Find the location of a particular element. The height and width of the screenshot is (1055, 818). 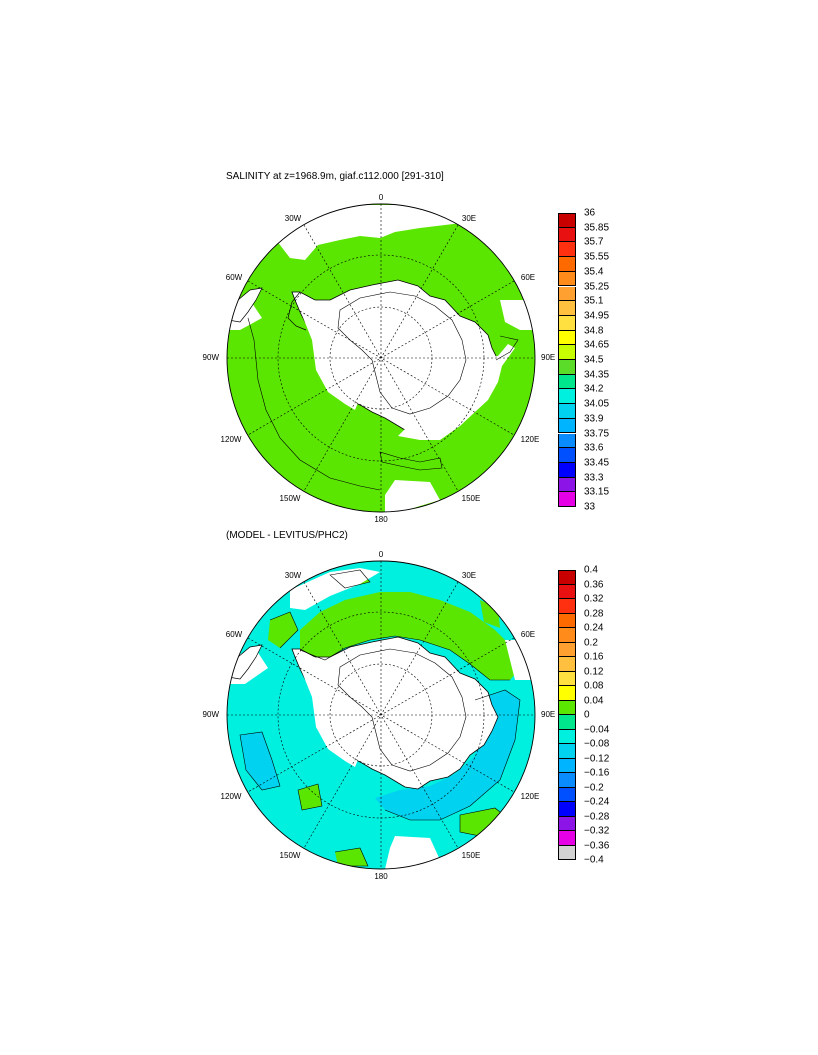

panel1-lon-120e: 120E is located at coordinates (530, 439).